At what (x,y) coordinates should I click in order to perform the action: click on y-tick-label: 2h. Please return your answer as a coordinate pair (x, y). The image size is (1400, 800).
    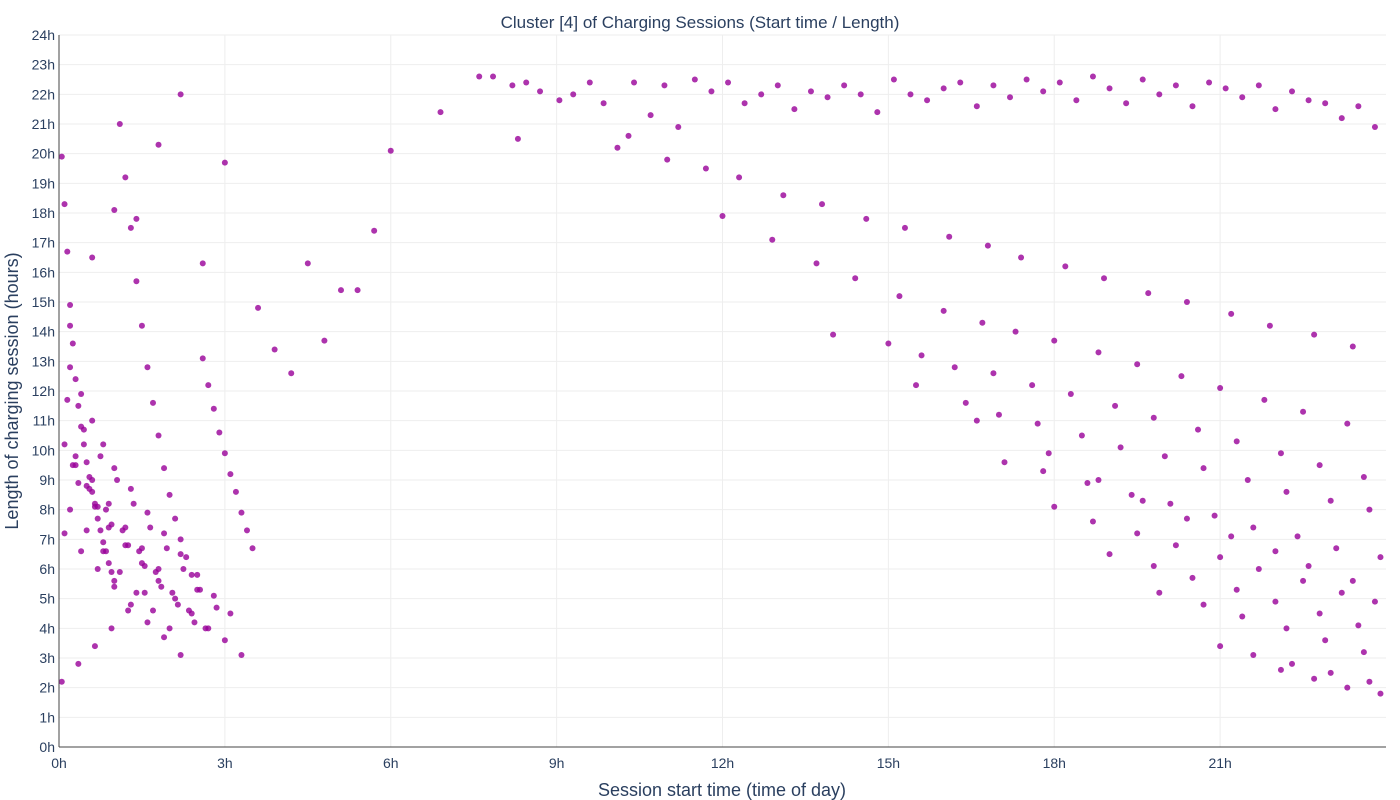
    Looking at the image, I should click on (47, 688).